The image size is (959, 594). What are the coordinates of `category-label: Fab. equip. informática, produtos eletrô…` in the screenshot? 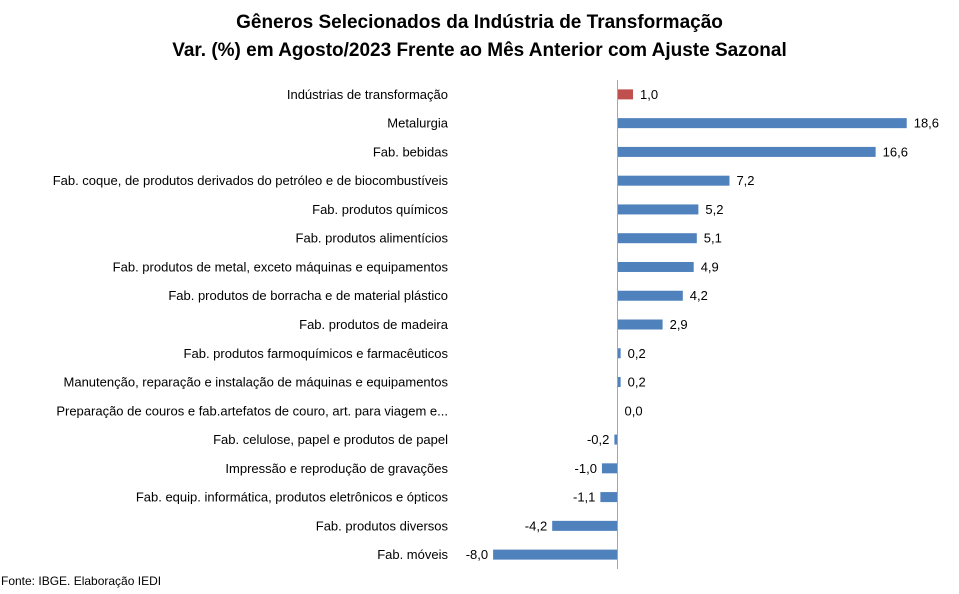 It's located at (292, 497).